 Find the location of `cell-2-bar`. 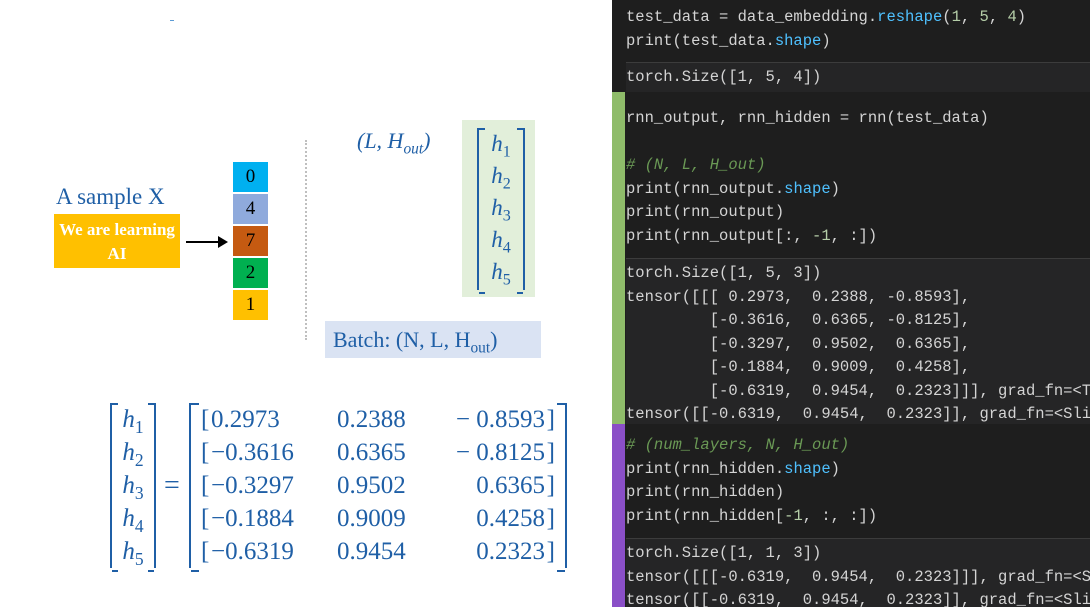

cell-2-bar is located at coordinates (618, 258).